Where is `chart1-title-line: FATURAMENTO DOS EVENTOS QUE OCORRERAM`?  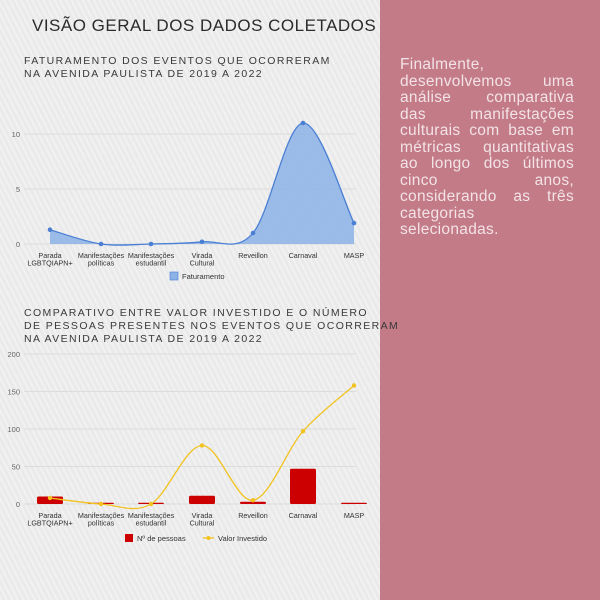 chart1-title-line: FATURAMENTO DOS EVENTOS QUE OCORRERAM is located at coordinates (177, 61).